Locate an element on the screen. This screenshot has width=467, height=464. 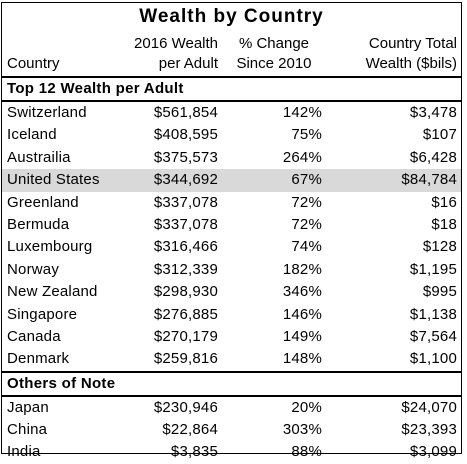
cell-wealth: $230,946 is located at coordinates (185, 407).